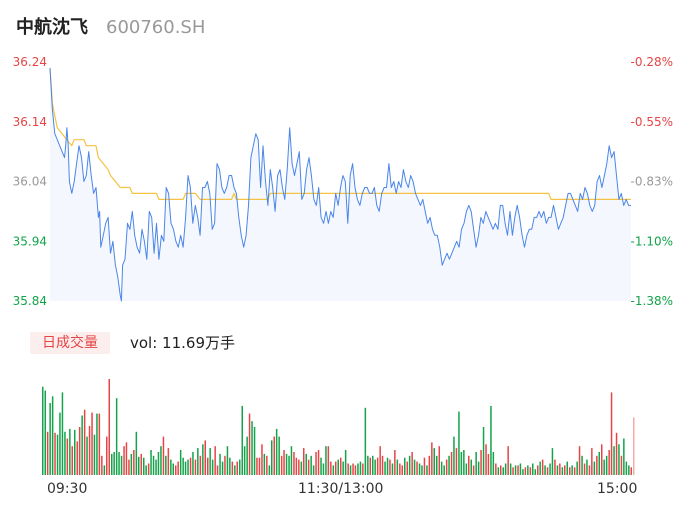 This screenshot has width=686, height=524. Describe the element at coordinates (110, 26) in the screenshot. I see `stock-title: 中航沈飞 600760.SH` at that location.